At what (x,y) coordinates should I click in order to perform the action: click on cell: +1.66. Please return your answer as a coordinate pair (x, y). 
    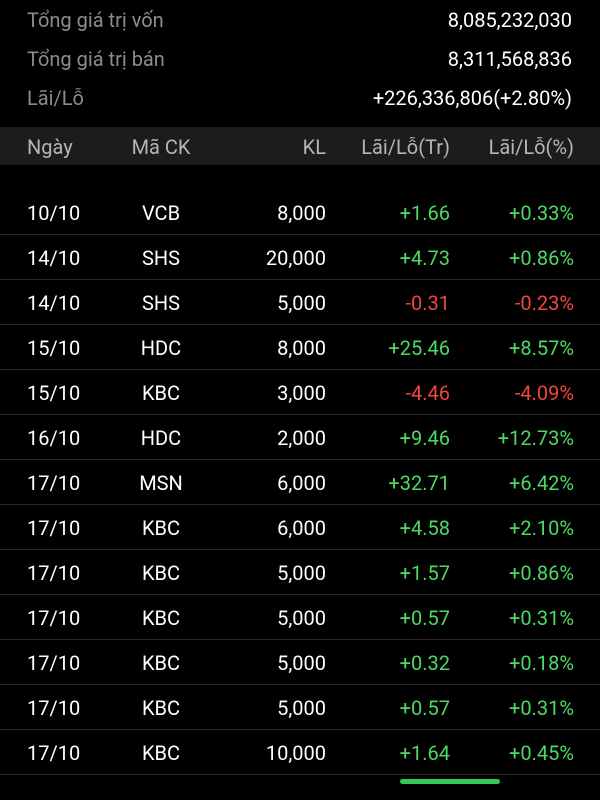
    Looking at the image, I should click on (424, 213).